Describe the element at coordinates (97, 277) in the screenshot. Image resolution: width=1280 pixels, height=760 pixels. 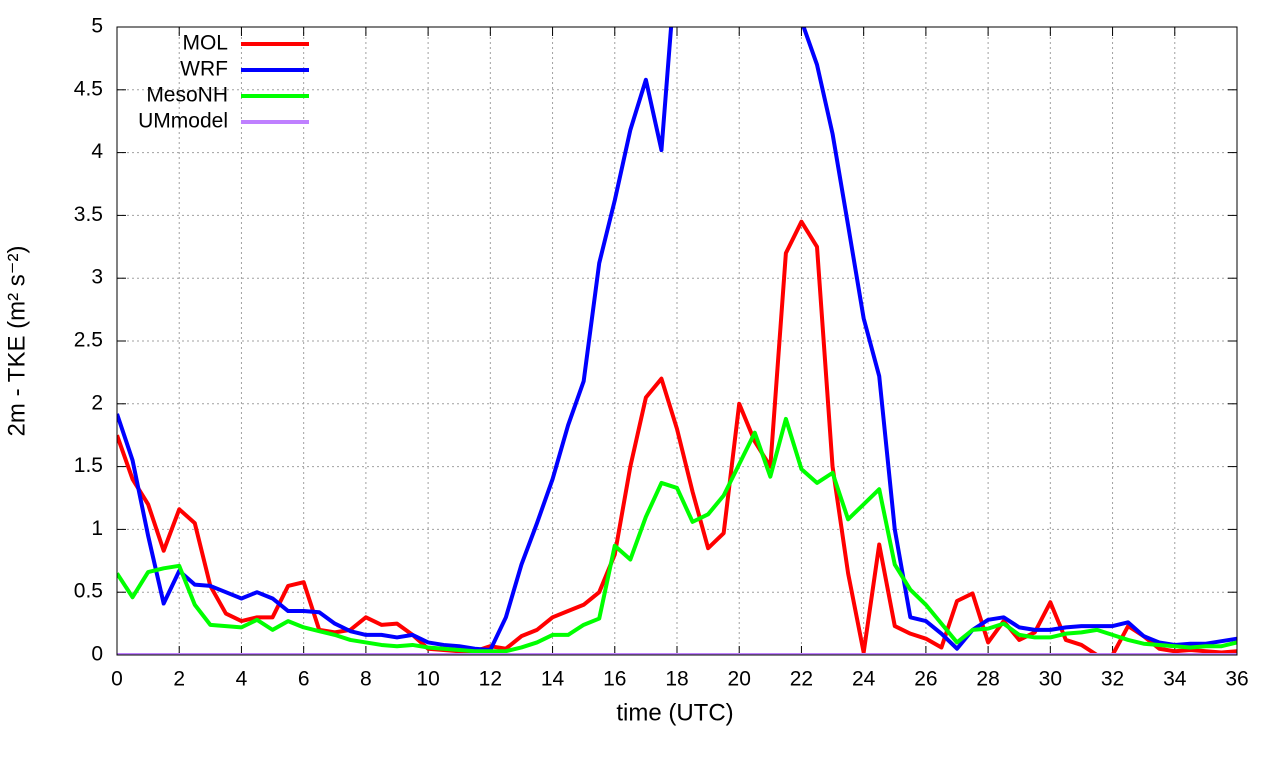
I see `y-tick-label: 3` at that location.